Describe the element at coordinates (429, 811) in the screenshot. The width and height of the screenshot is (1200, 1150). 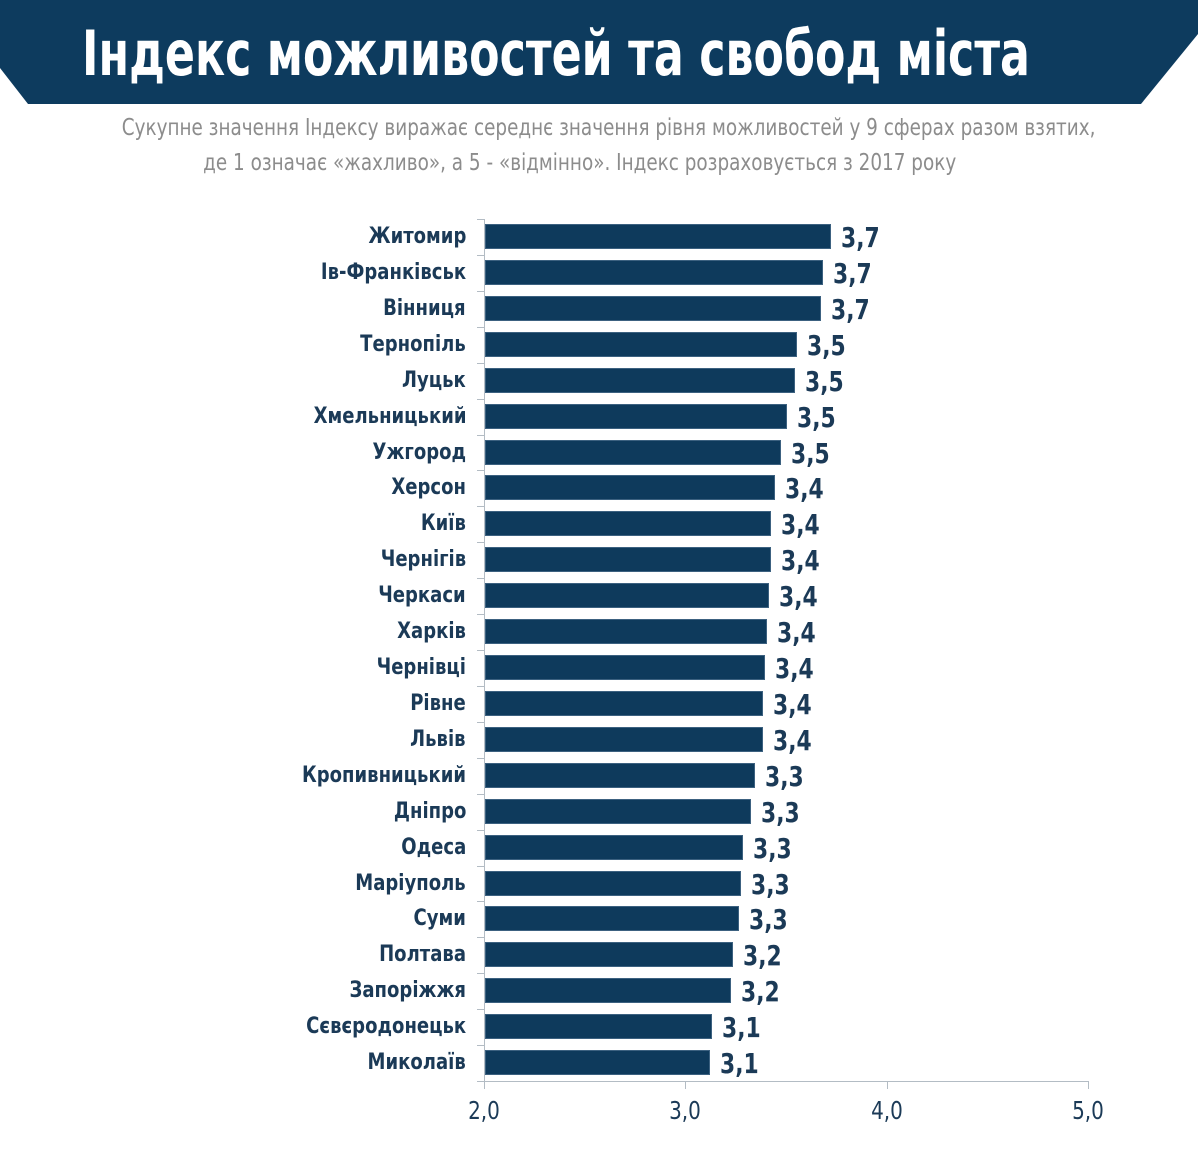
I see `category-label: Дніпро` at that location.